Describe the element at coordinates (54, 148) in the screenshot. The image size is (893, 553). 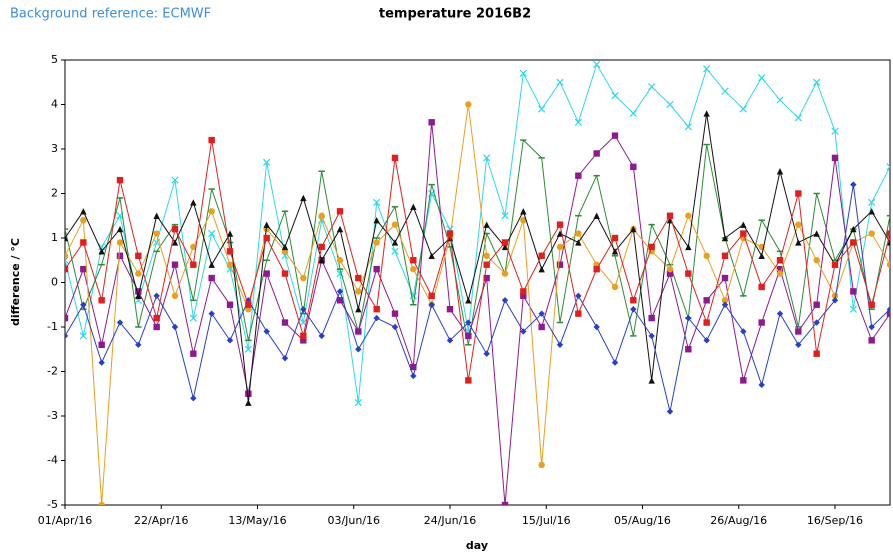
I see `y-tick-label: 3` at that location.